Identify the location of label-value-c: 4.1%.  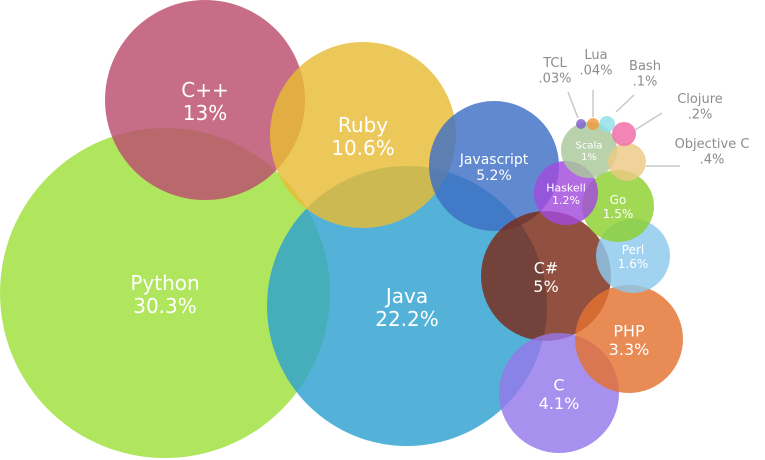
(559, 403).